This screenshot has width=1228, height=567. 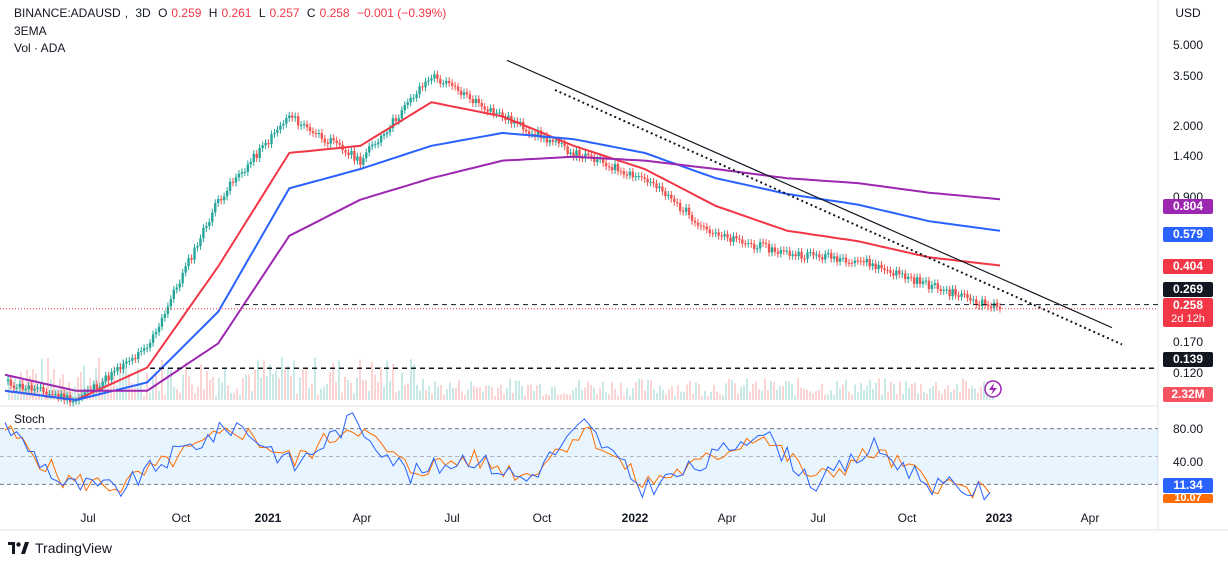 What do you see at coordinates (236, 13) in the screenshot?
I see `high-value: 0.261` at bounding box center [236, 13].